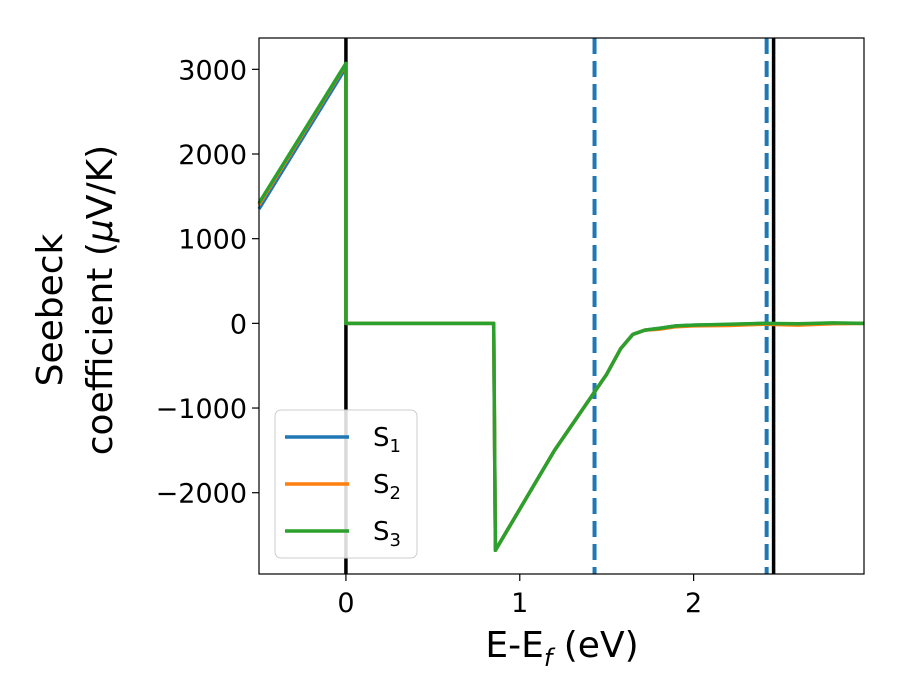  Describe the element at coordinates (387, 487) in the screenshot. I see `legend-label-s2: S2` at that location.